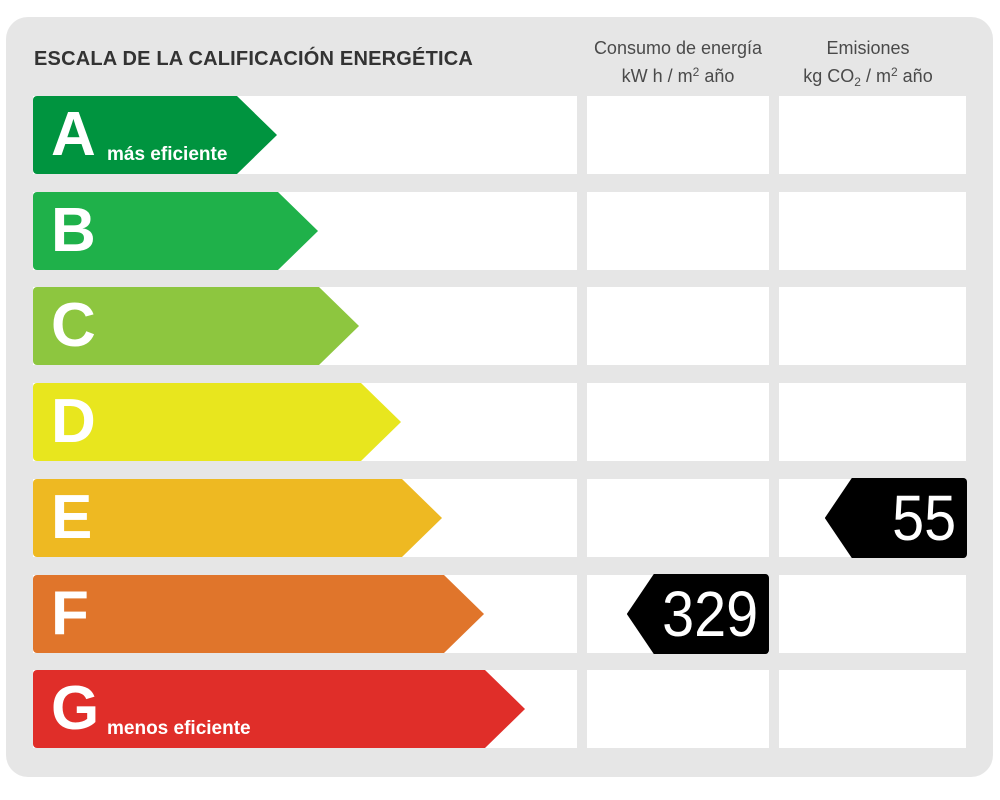  Describe the element at coordinates (868, 77) in the screenshot. I see `emissions-header-unit: kg CO2 / m2 año` at that location.